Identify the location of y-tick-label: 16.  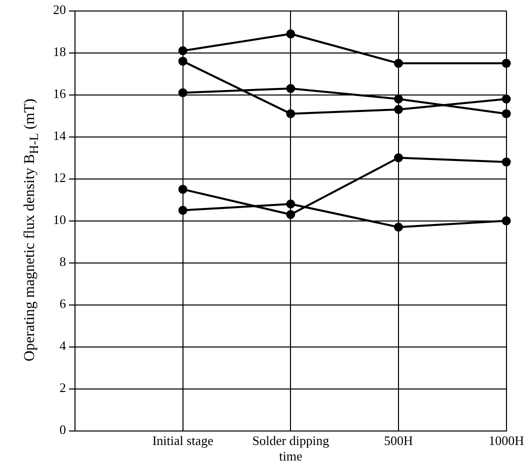
(59, 94).